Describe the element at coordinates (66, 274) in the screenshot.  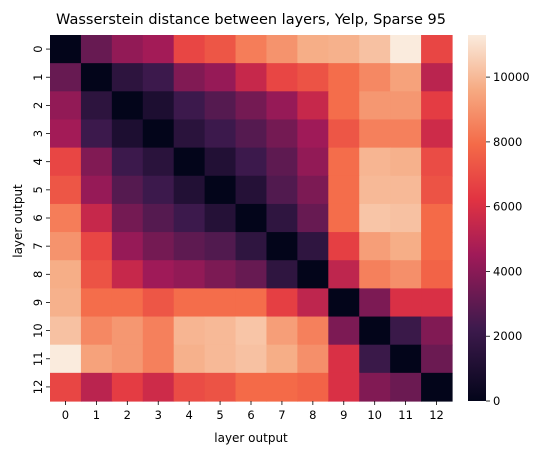
I see `heatmap-cell-r8-c0` at that location.